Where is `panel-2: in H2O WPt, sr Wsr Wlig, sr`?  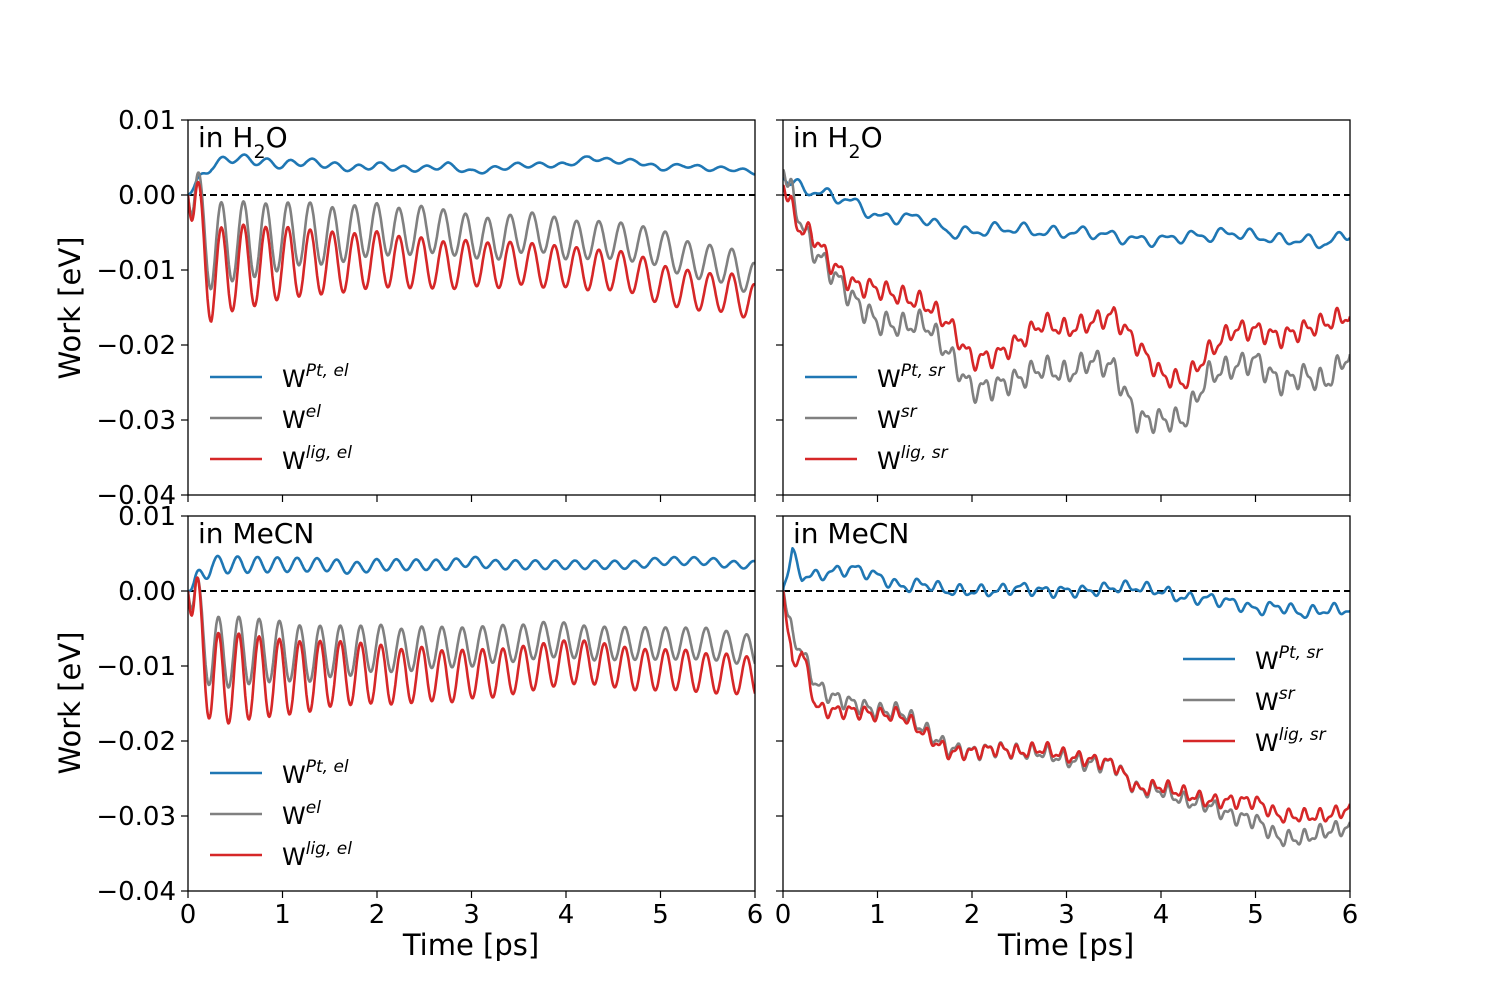
panel-2: in H2O WPt, sr Wsr Wlig, sr is located at coordinates (1063, 310).